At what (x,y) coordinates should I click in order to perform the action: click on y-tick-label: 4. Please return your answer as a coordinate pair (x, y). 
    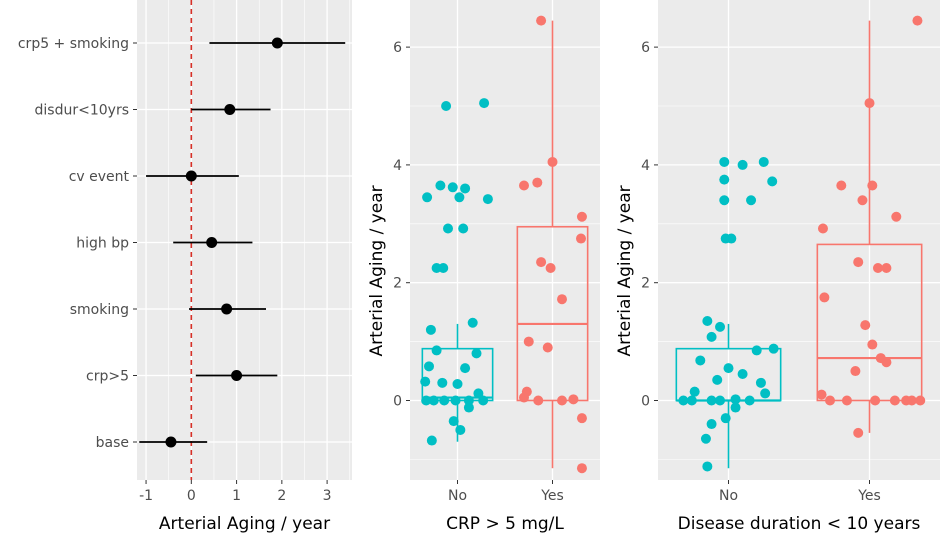
    Looking at the image, I should click on (645, 166).